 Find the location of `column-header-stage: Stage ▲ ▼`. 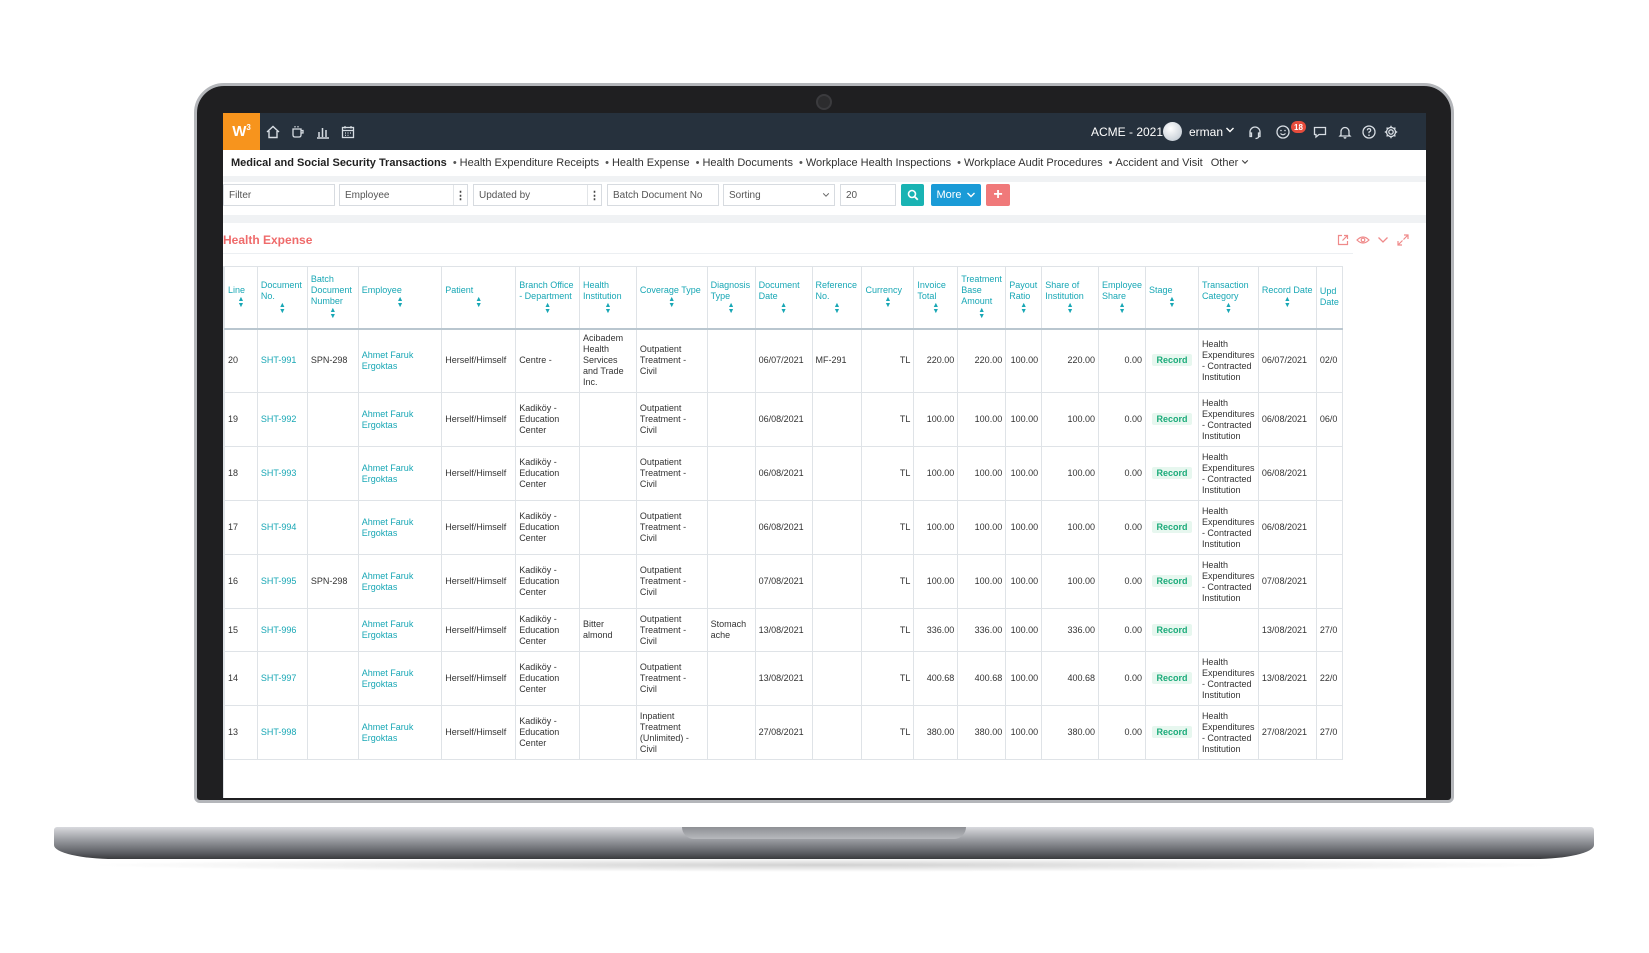

column-header-stage: Stage ▲ ▼ is located at coordinates (1172, 298).